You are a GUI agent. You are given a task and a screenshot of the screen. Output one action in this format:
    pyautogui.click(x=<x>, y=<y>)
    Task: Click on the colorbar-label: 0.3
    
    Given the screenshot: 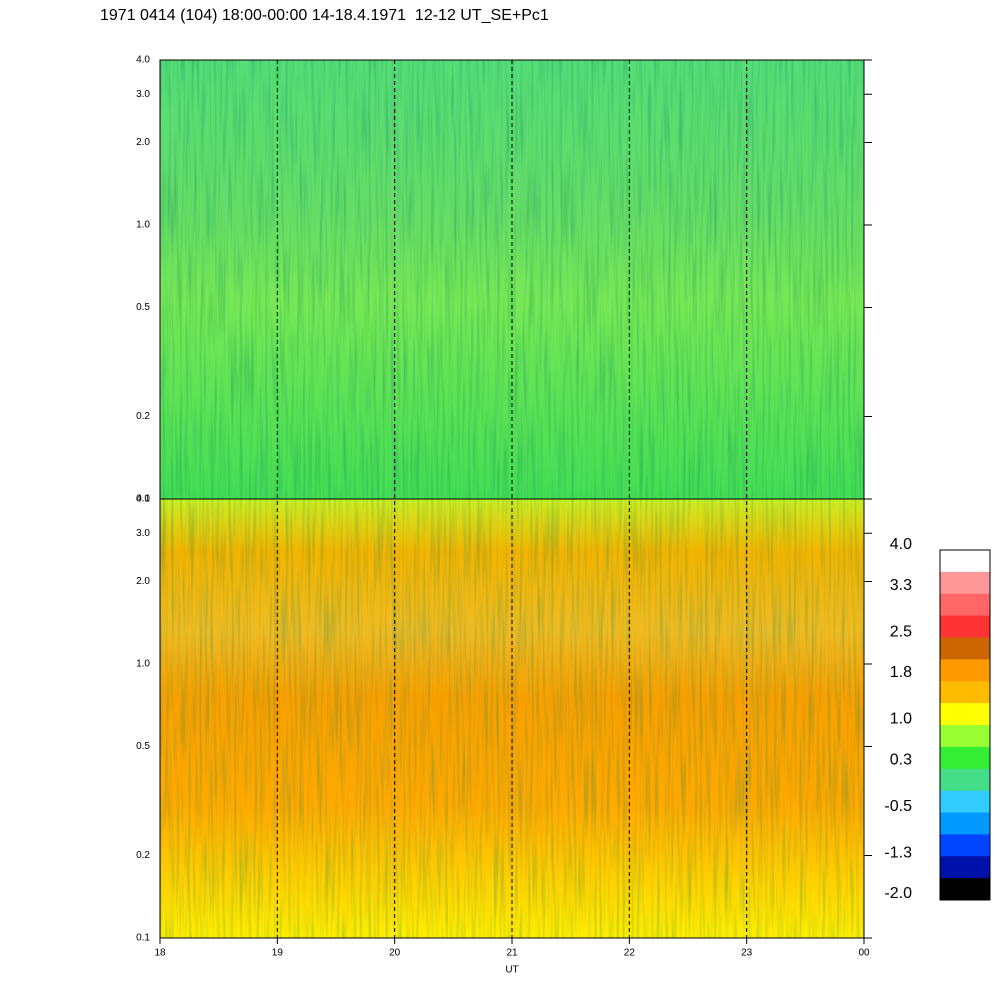 What is the action you would take?
    pyautogui.click(x=901, y=759)
    